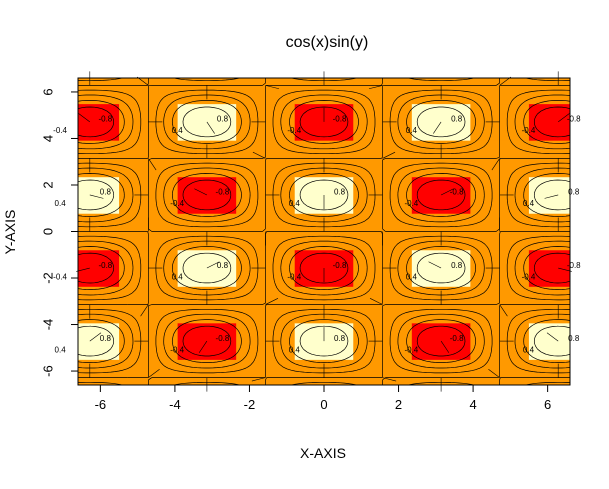  What do you see at coordinates (48, 91) in the screenshot?
I see `y-tick-label: 6` at bounding box center [48, 91].